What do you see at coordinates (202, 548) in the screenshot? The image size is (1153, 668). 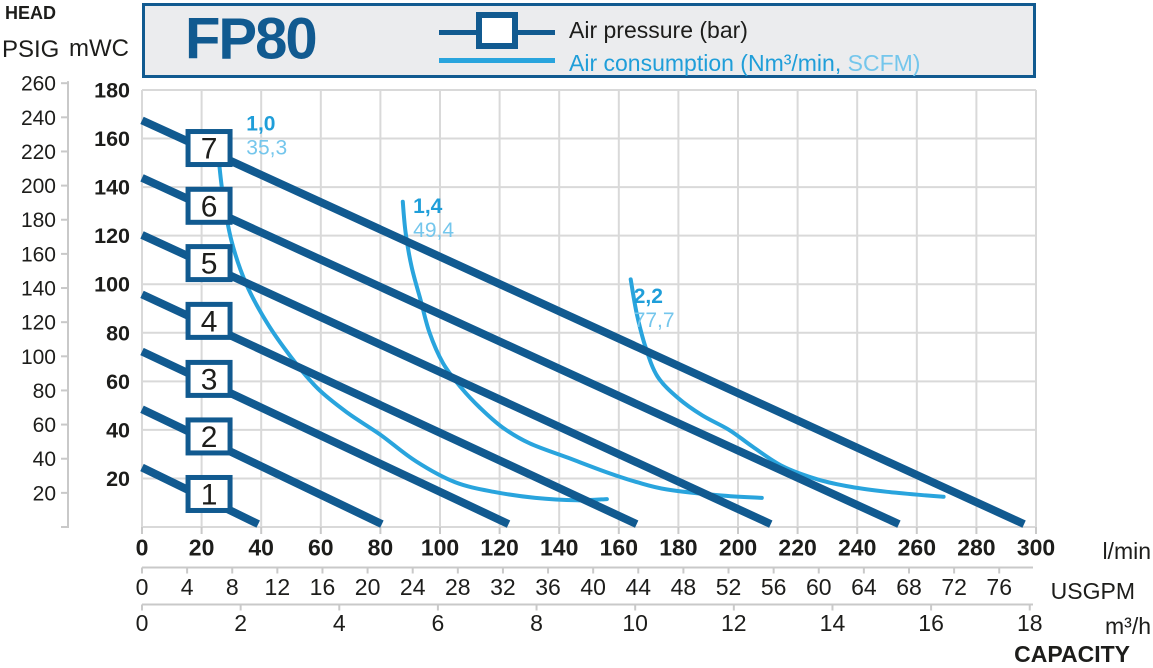 I see `lmin-tick-label: 20` at bounding box center [202, 548].